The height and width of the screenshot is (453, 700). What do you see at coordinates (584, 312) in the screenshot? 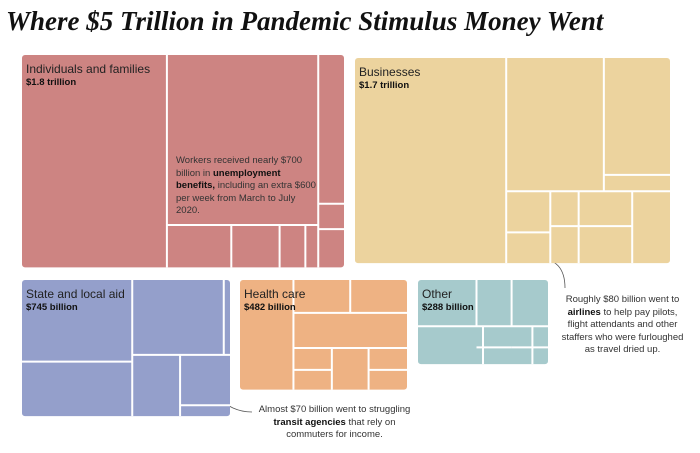
I see `annotation-bold: airlines` at bounding box center [584, 312].